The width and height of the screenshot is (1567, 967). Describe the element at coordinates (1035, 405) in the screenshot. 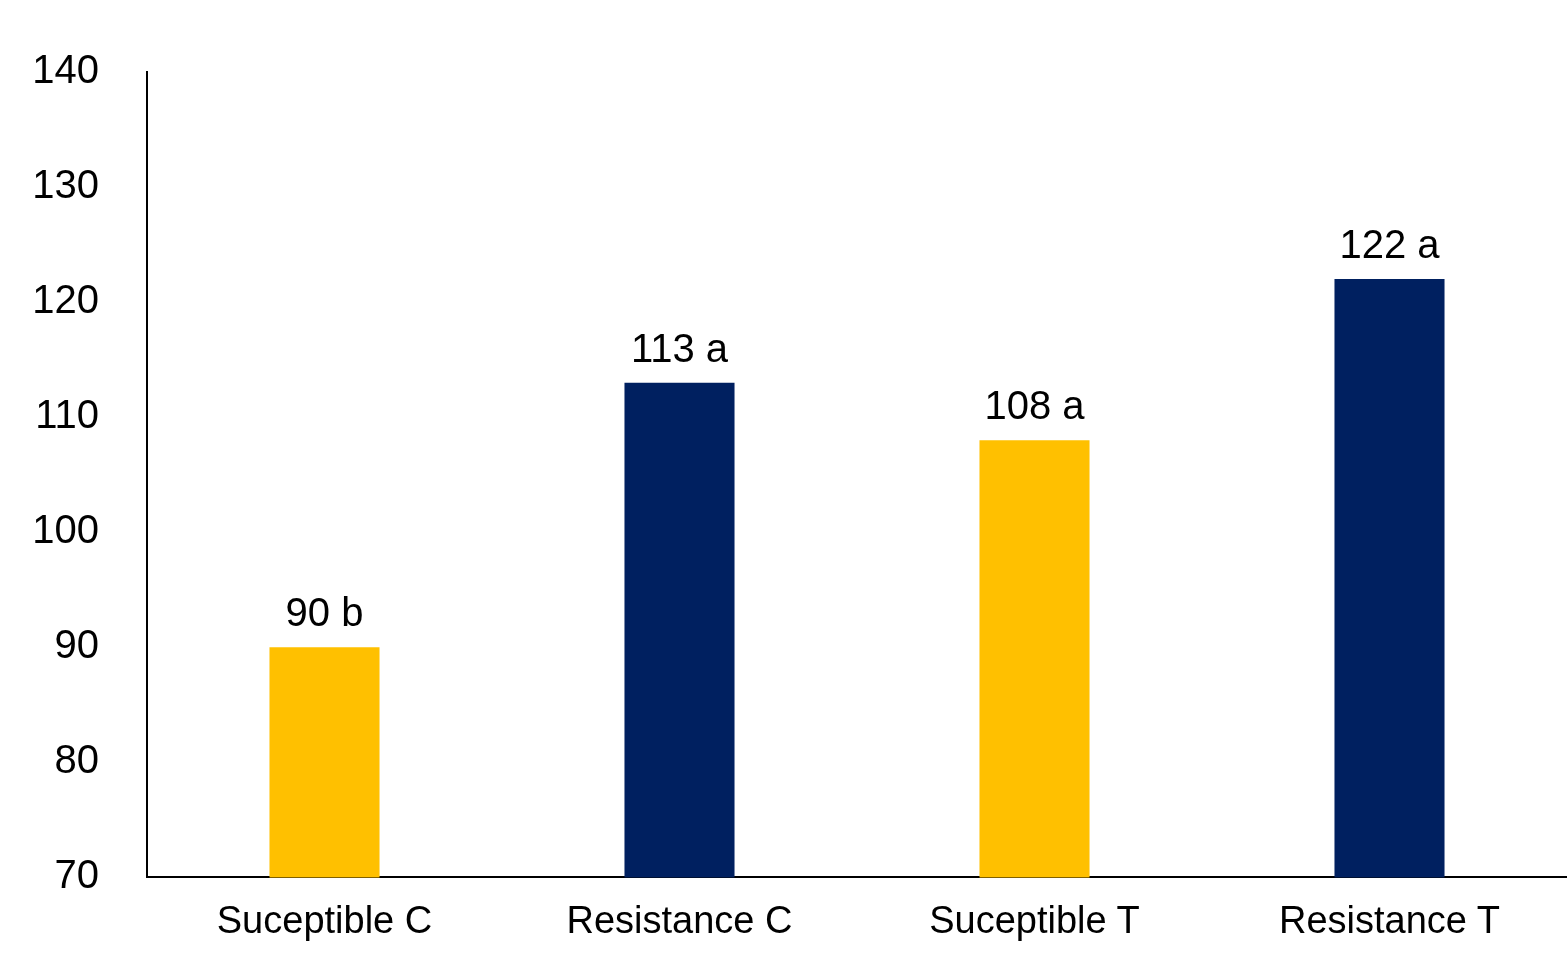

I see `data-label: 108 a` at that location.